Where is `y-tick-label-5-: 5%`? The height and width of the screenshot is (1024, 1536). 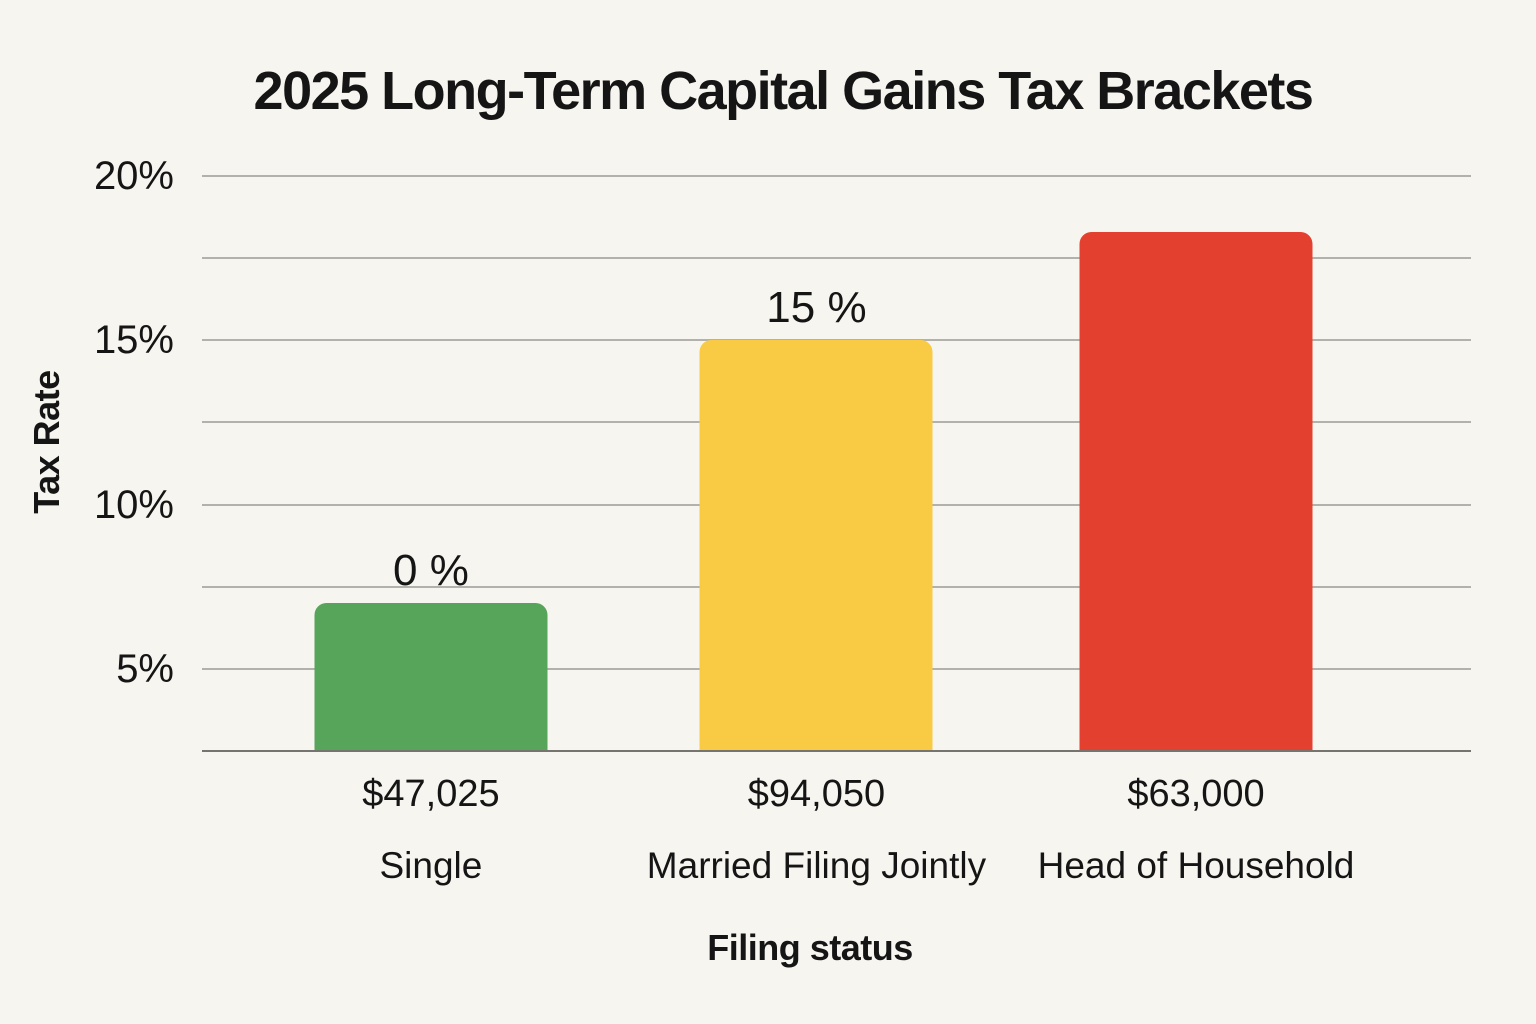 y-tick-label-5-: 5% is located at coordinates (145, 668).